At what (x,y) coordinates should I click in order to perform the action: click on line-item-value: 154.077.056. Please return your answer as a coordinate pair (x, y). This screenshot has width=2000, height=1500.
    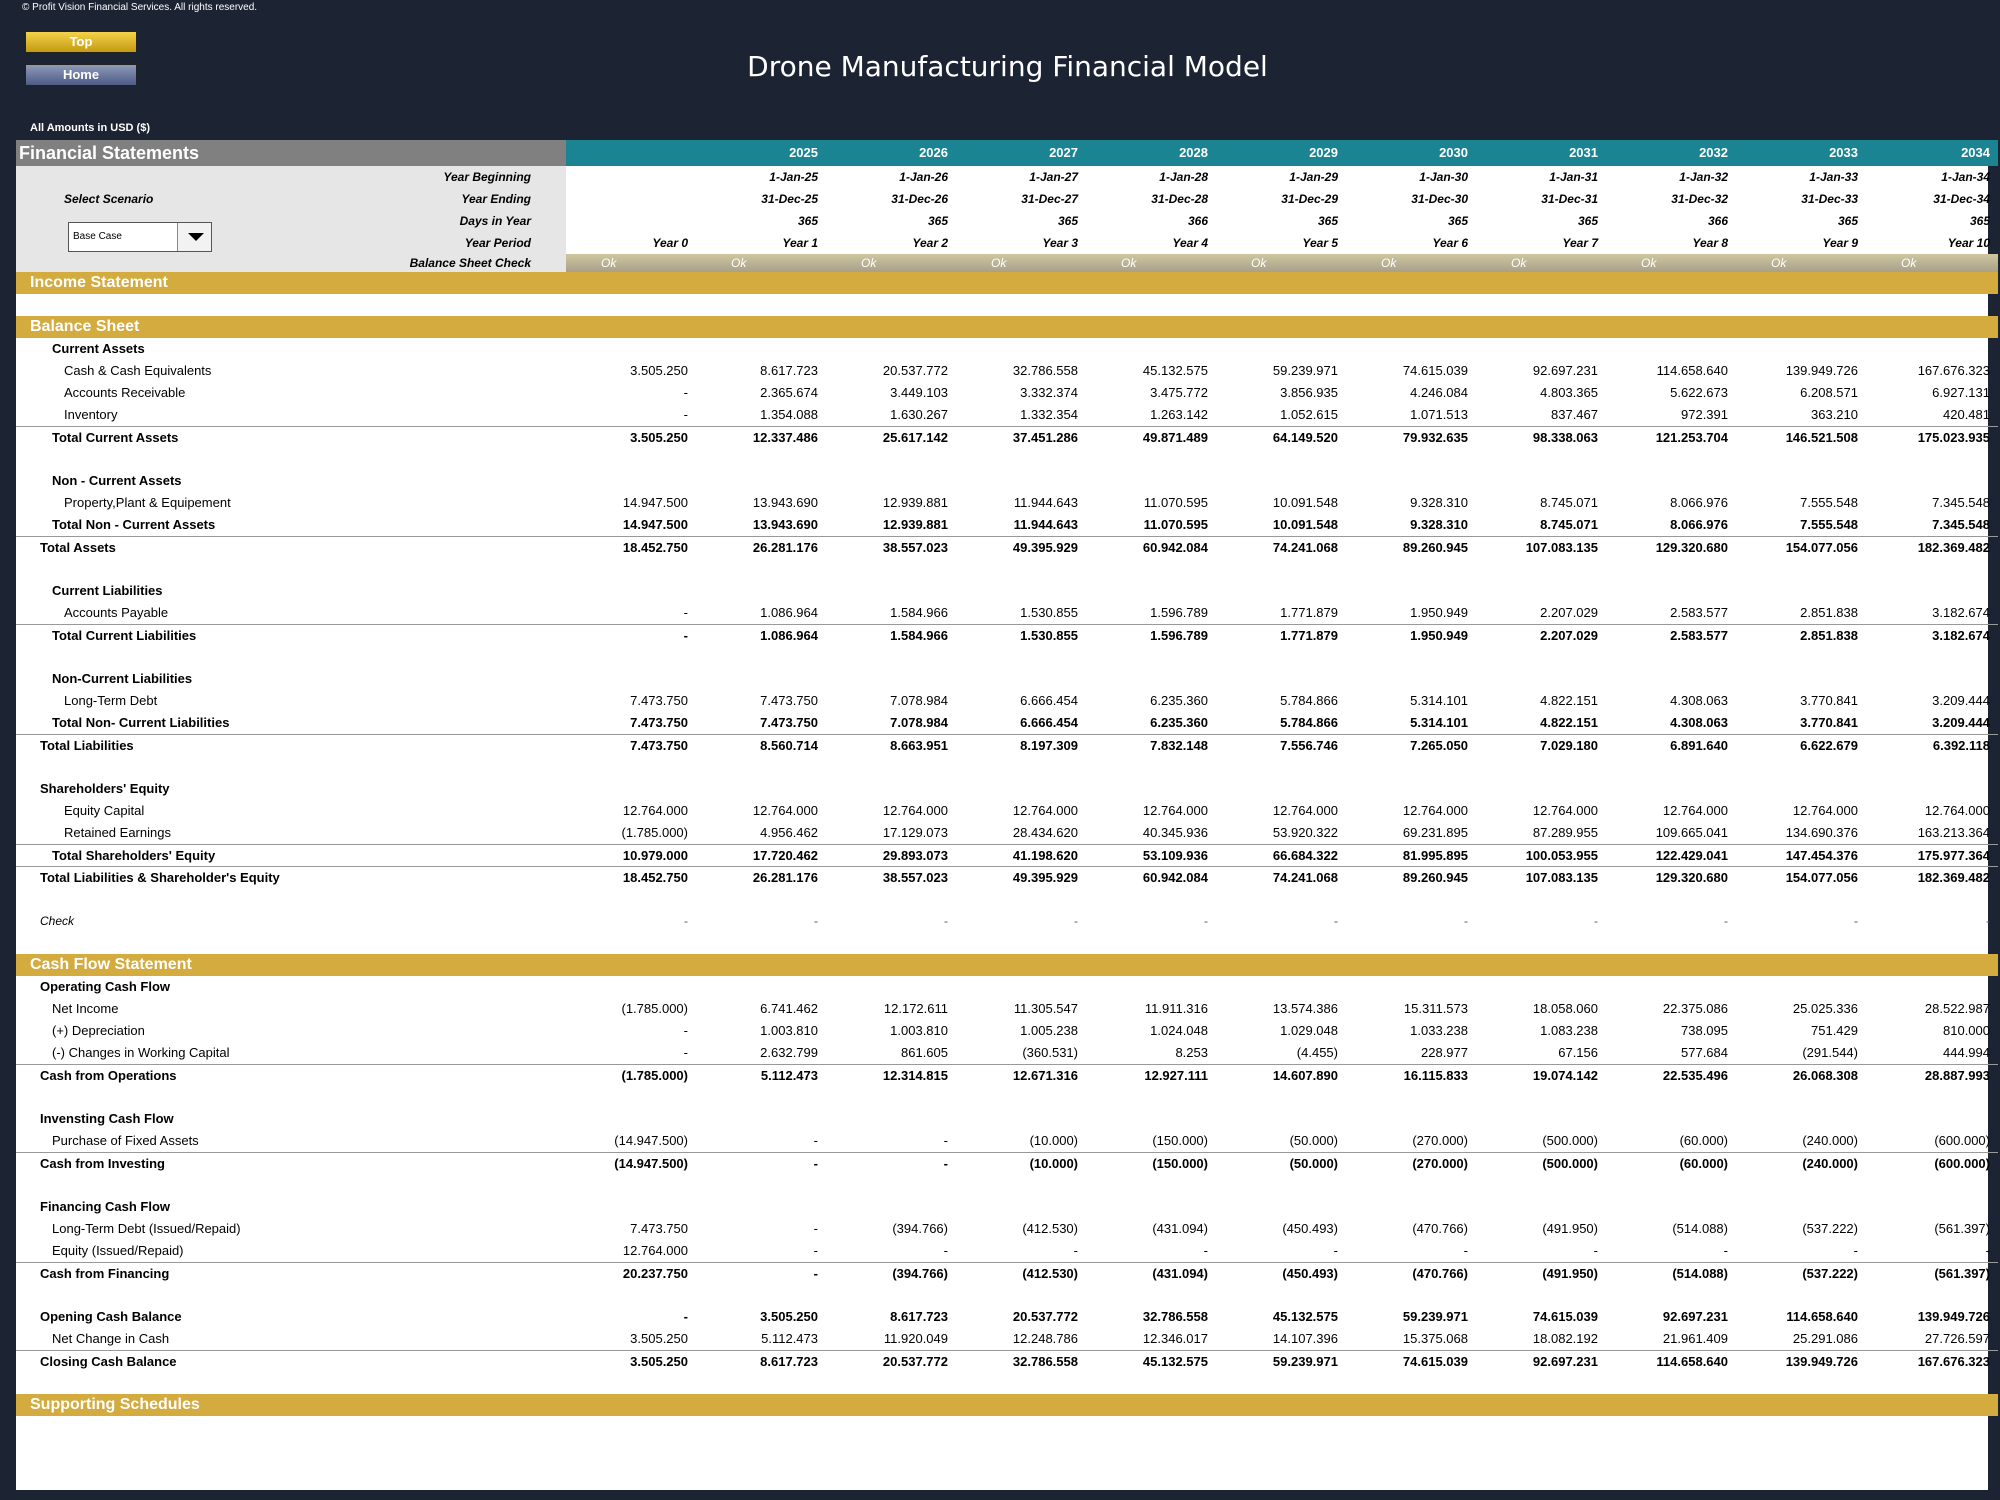
    Looking at the image, I should click on (1801, 877).